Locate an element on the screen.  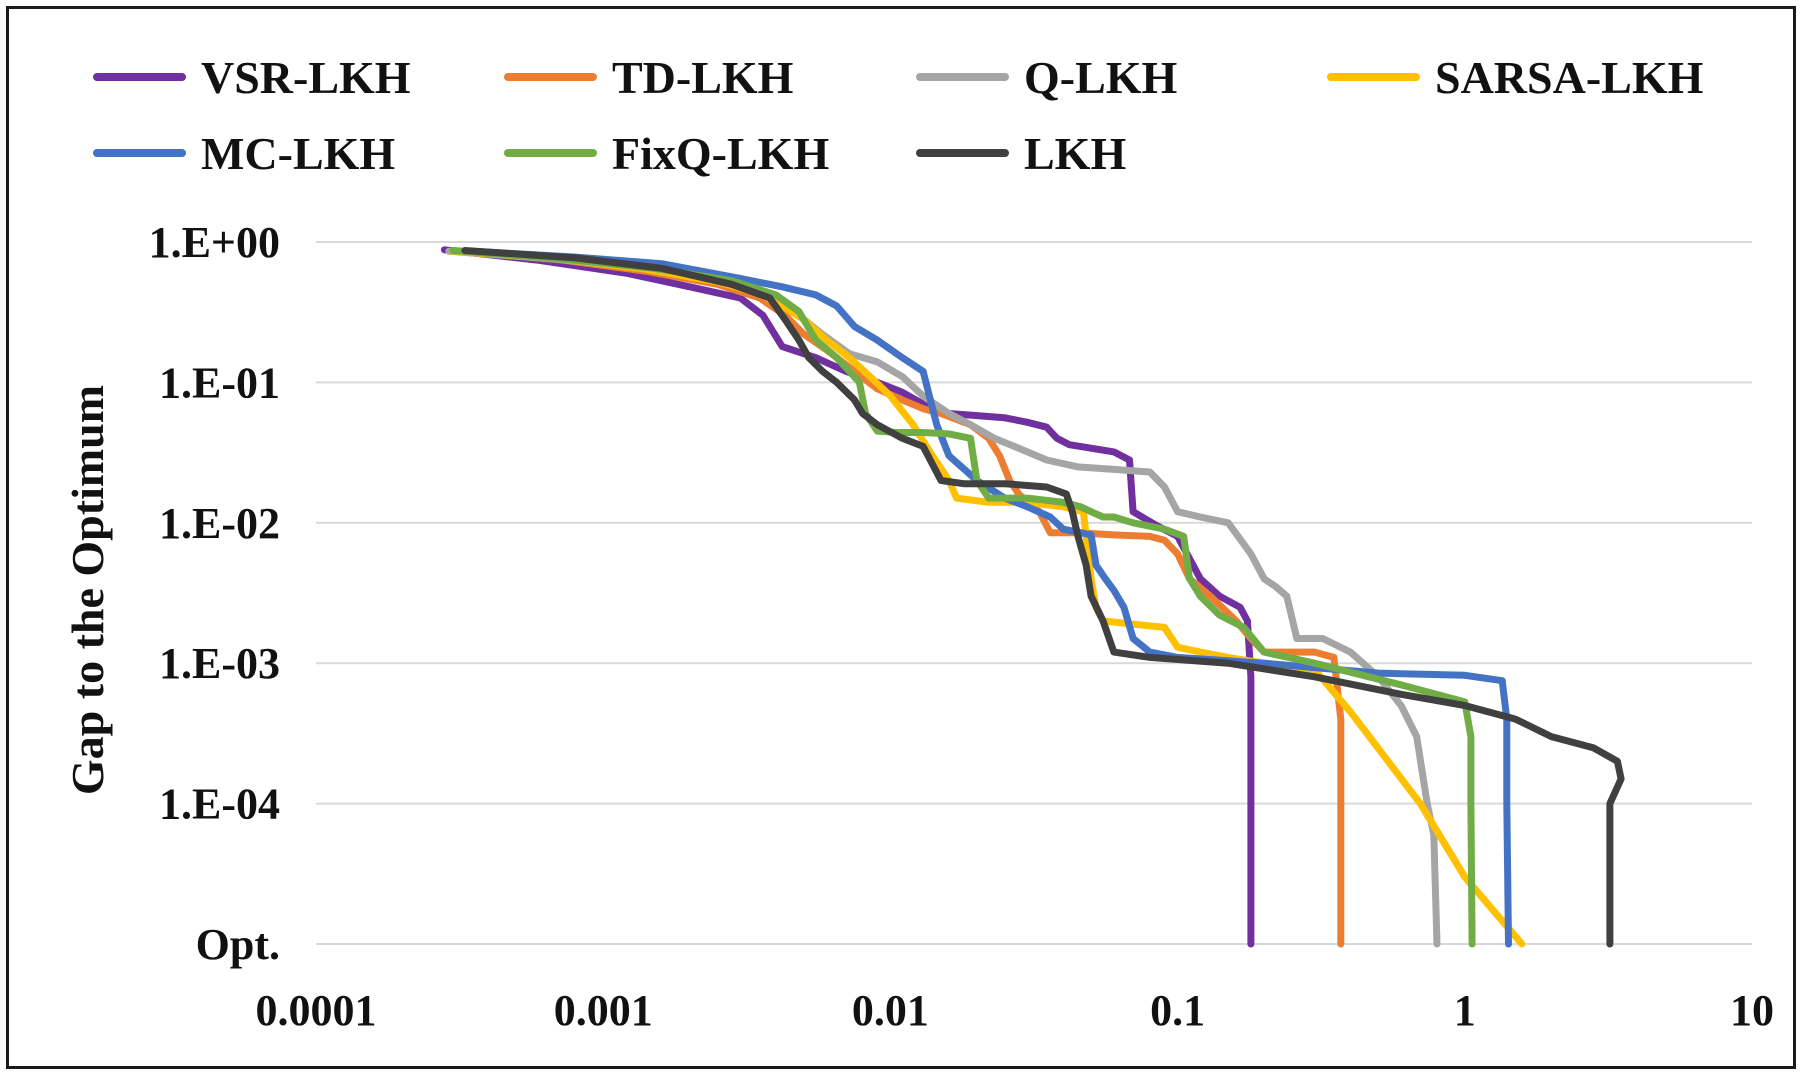
y-tick-label: 1.E-04 is located at coordinates (219, 804).